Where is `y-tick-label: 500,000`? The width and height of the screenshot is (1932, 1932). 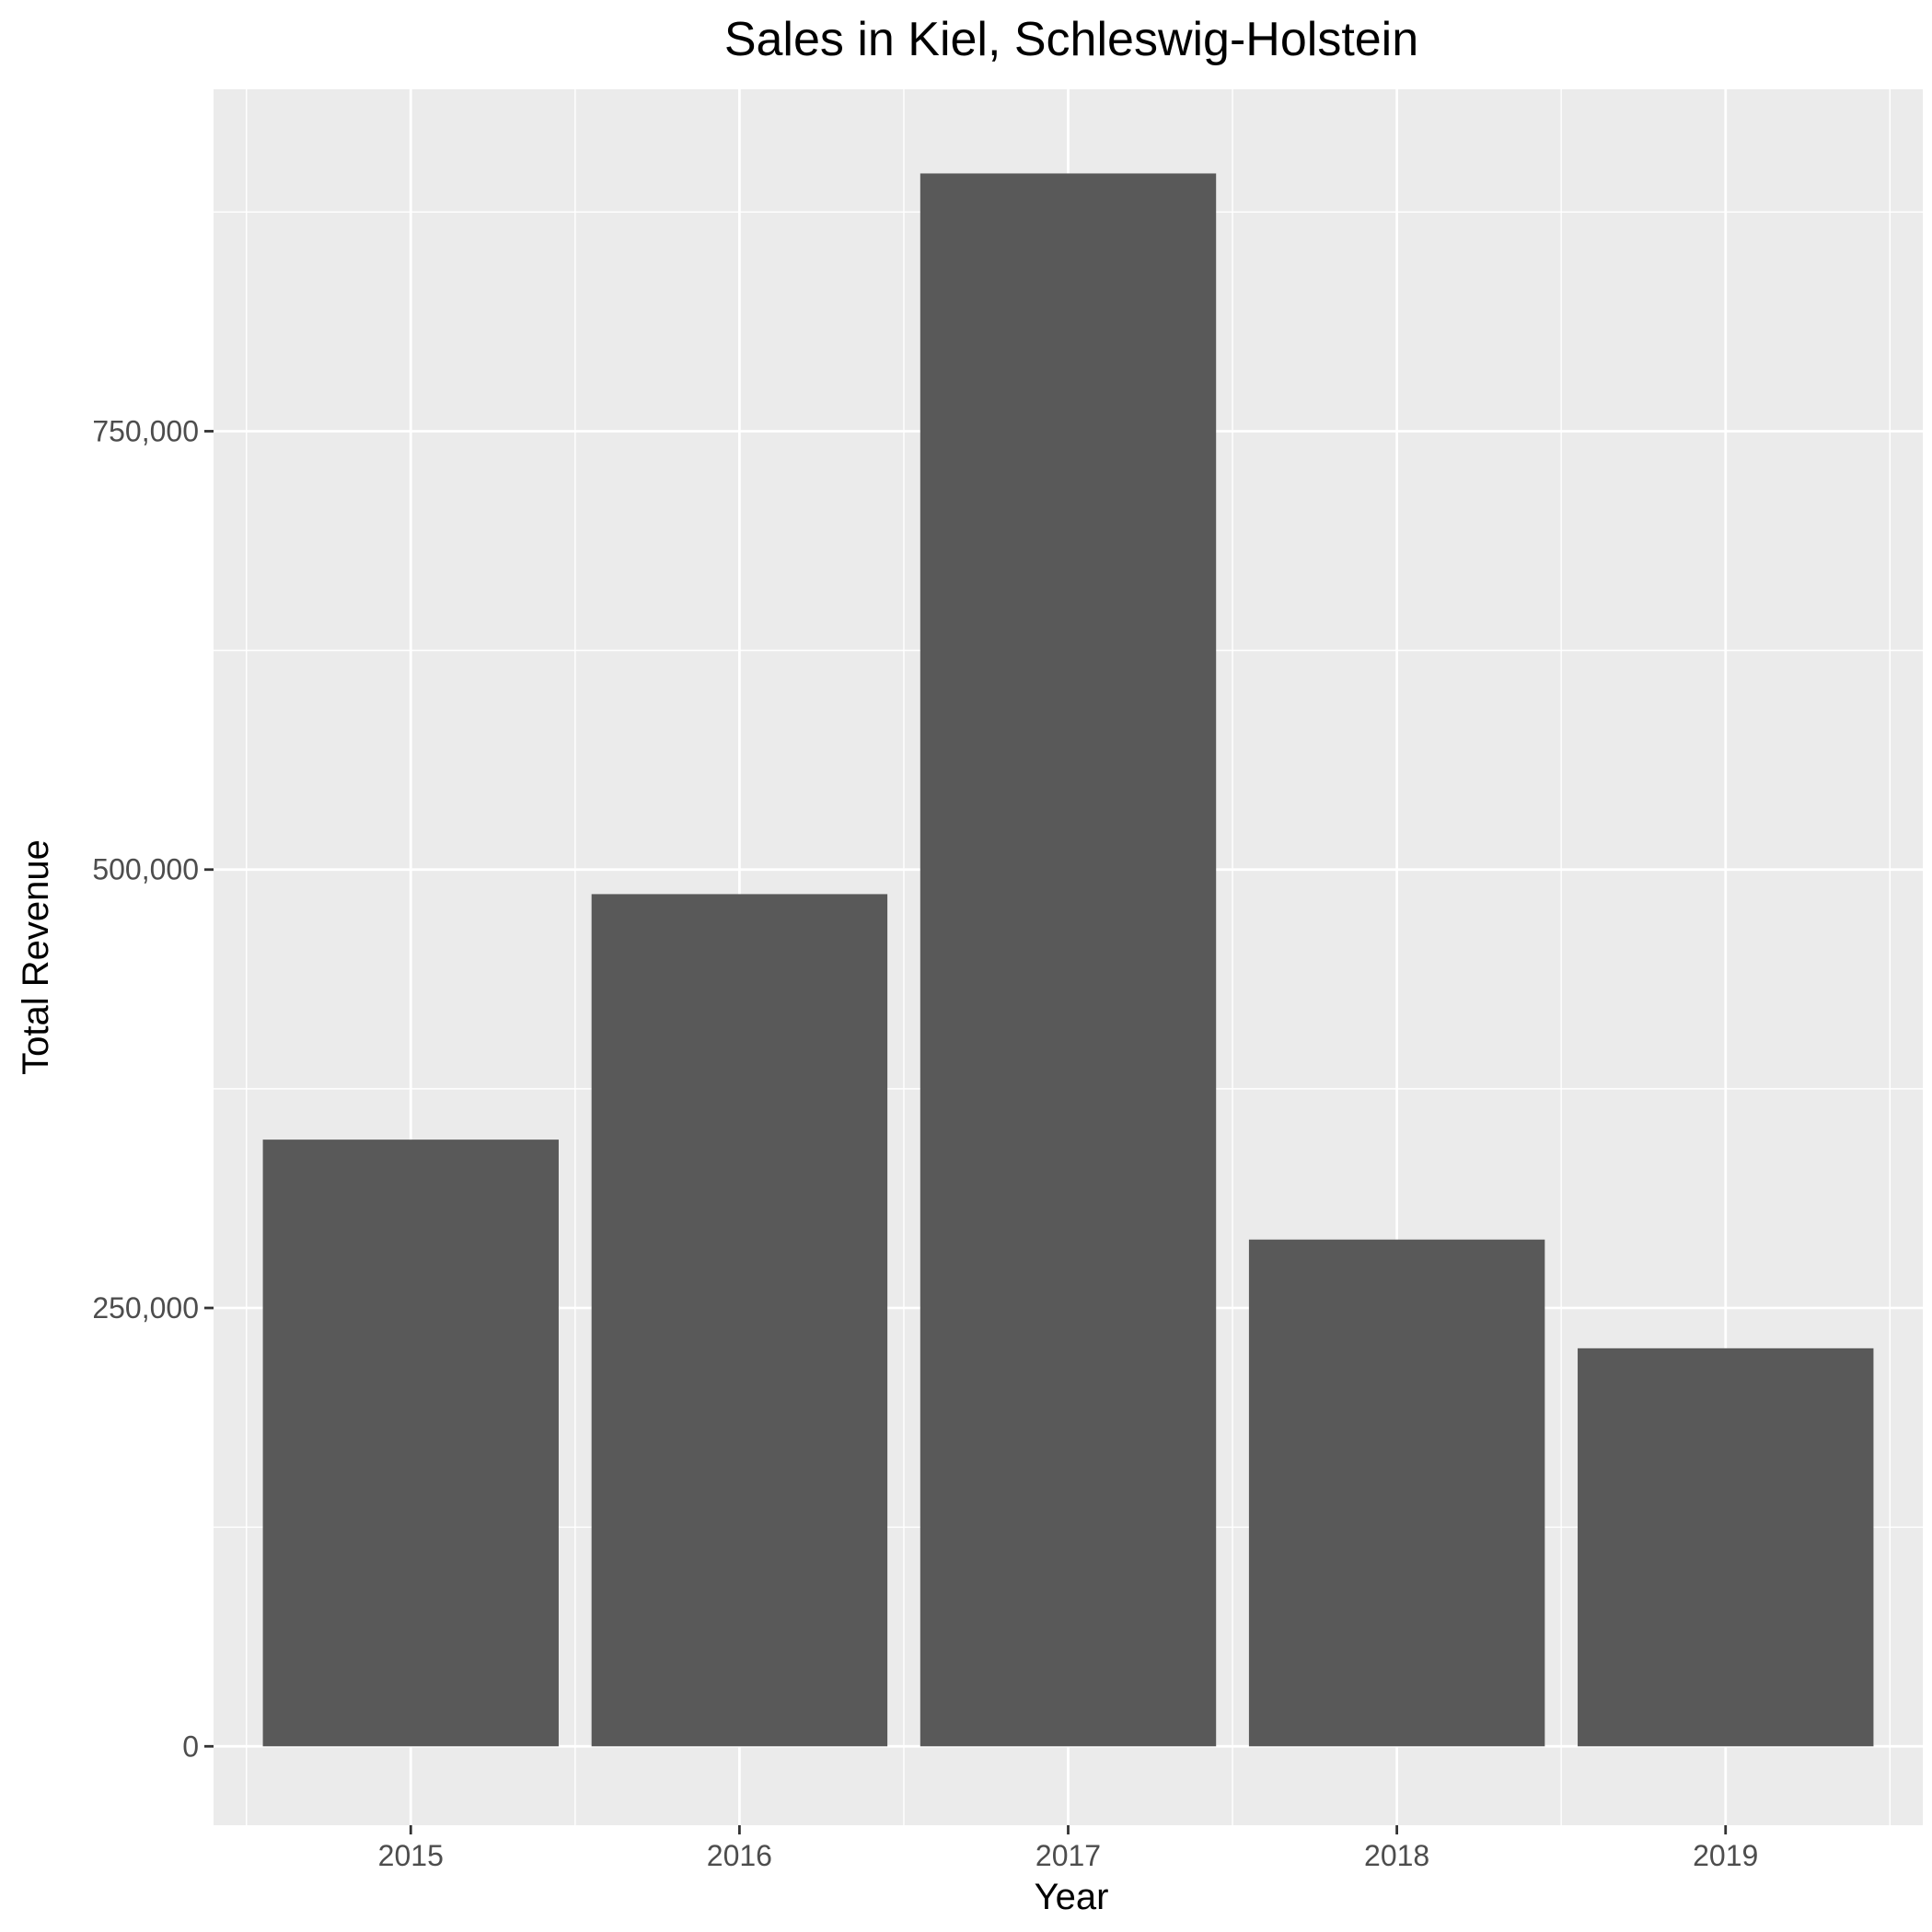
y-tick-label: 500,000 is located at coordinates (145, 870).